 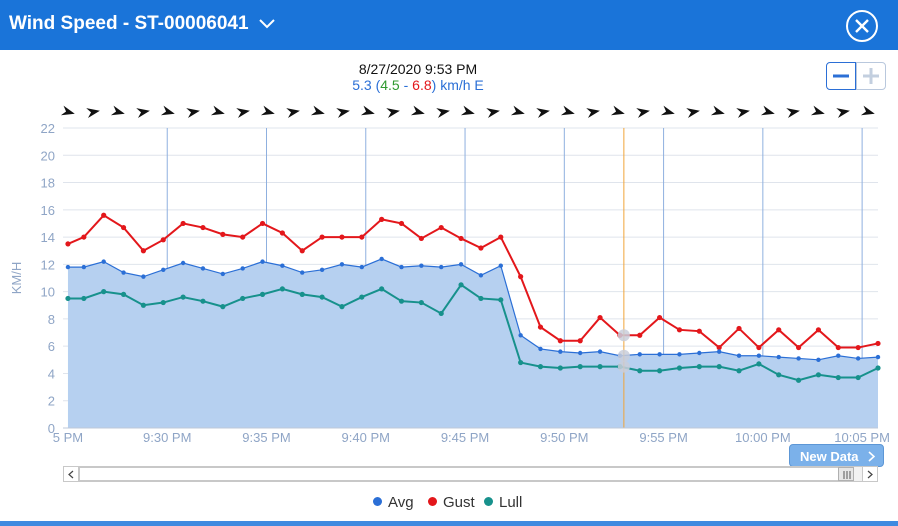 I want to click on new-data-button: New Data, so click(x=836, y=455).